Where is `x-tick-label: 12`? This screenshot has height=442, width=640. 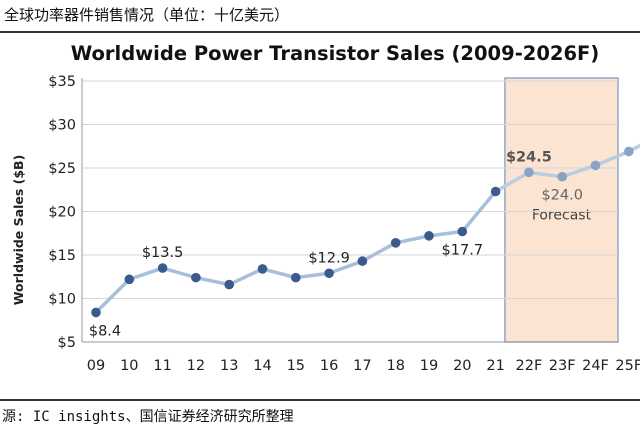 x-tick-label: 12 is located at coordinates (196, 366).